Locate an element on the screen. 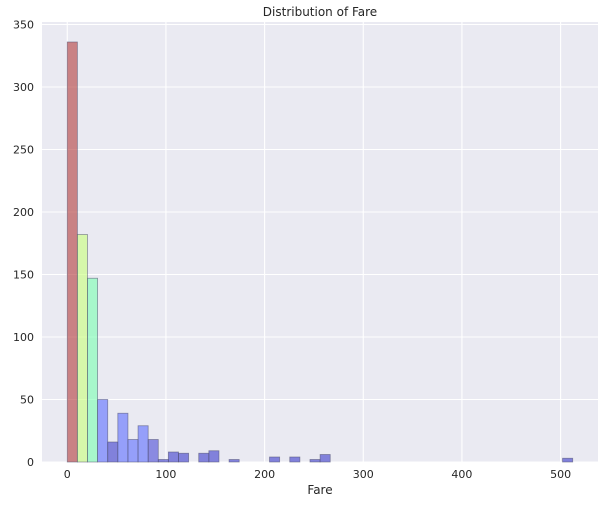  chart-title: Distribution of Fare is located at coordinates (320, 12).